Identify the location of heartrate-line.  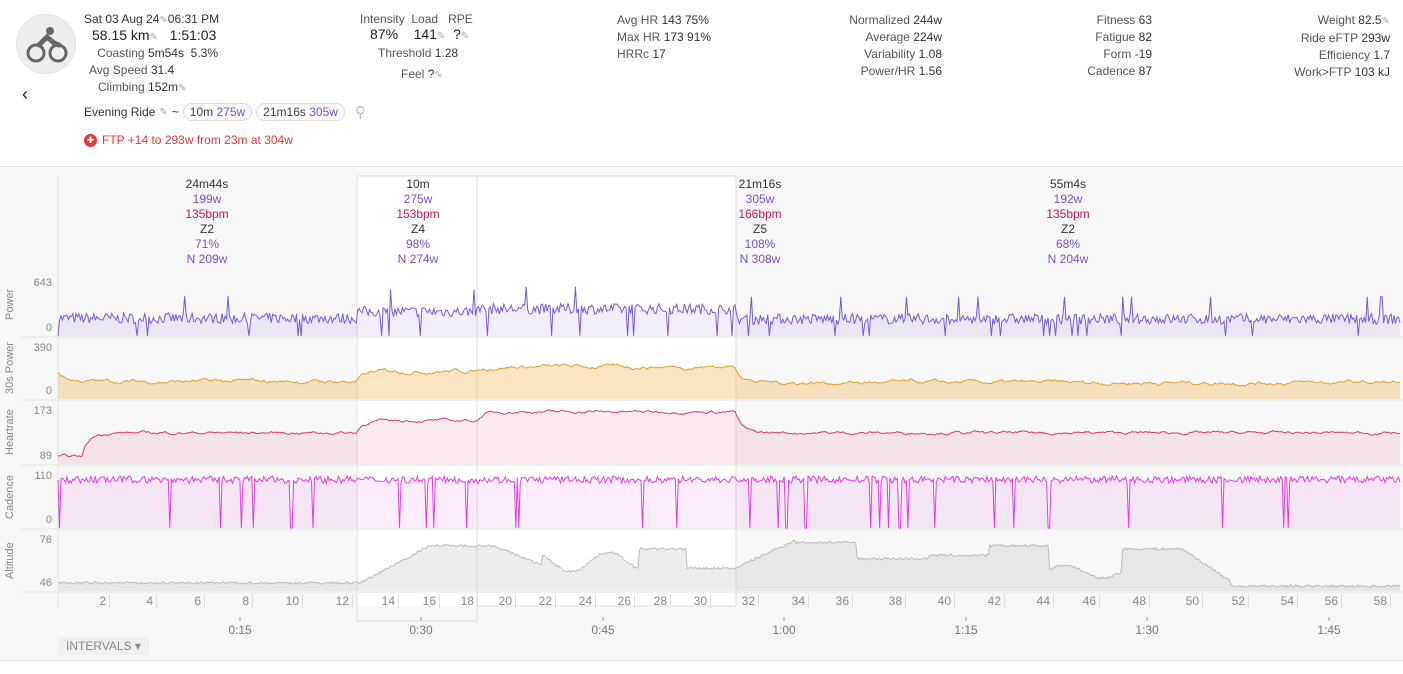
(729, 433).